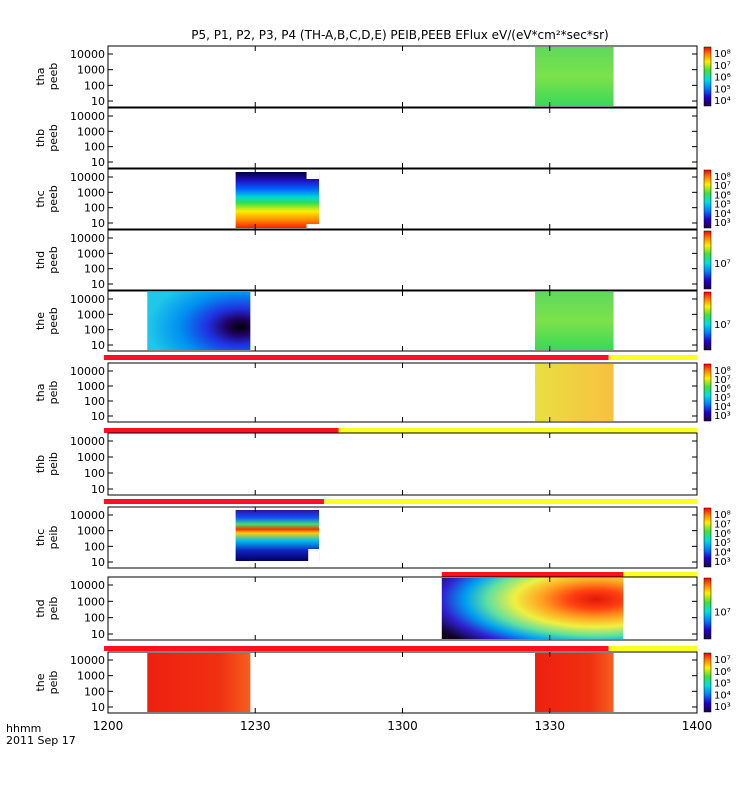 Image resolution: width=750 pixels, height=800 pixels. Describe the element at coordinates (40, 198) in the screenshot. I see `panel-ylabel: thc` at that location.